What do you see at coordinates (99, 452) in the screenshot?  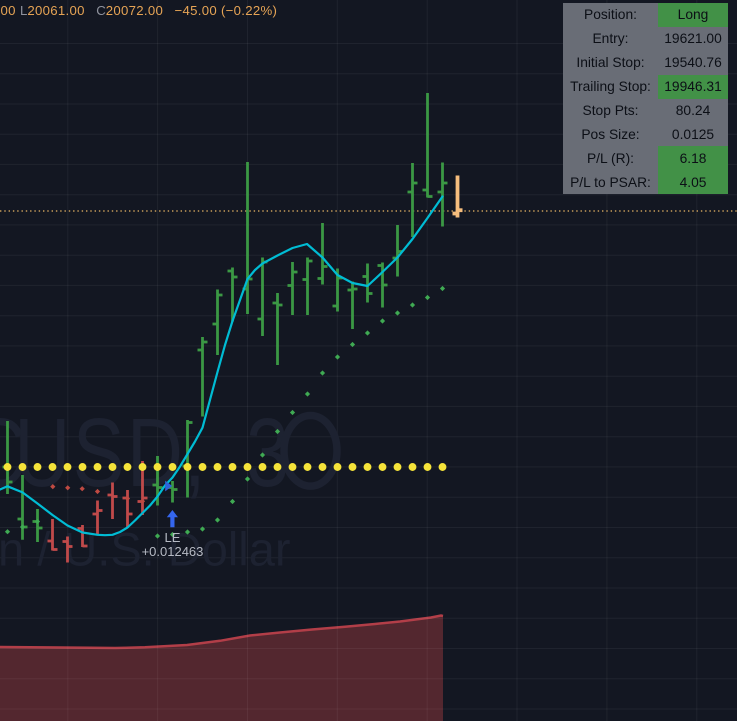 I see `svg-text: USD` at bounding box center [99, 452].